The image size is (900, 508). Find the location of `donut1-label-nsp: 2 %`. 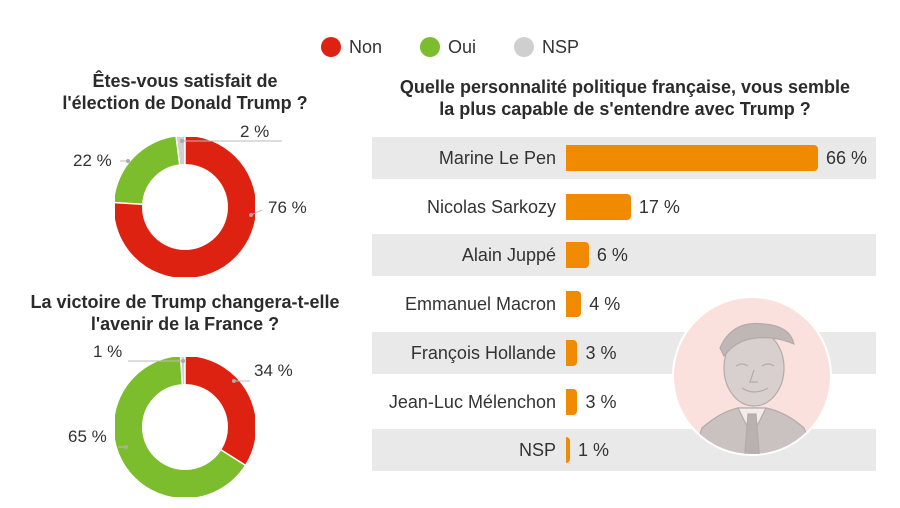

donut1-label-nsp: 2 % is located at coordinates (255, 131).